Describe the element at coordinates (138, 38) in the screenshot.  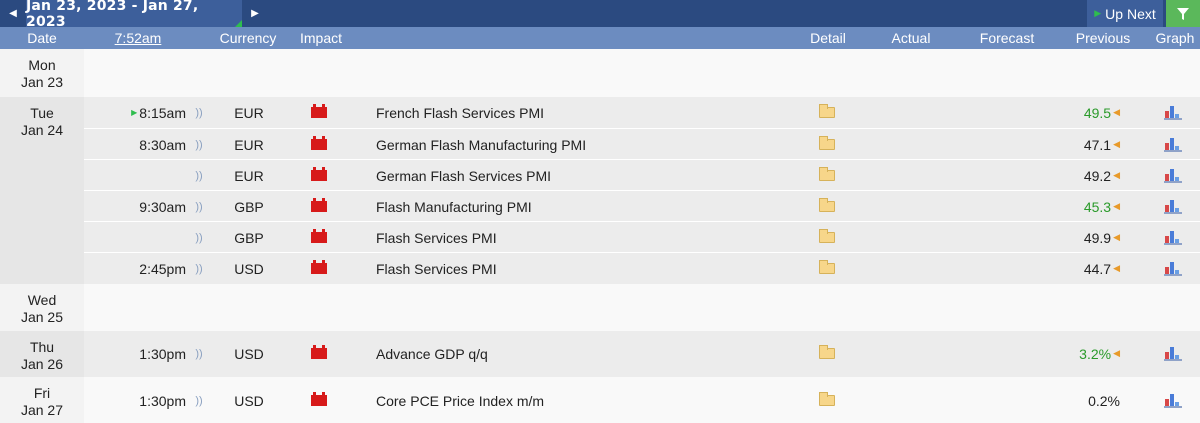
I see `current-time-link: 7:52am` at that location.